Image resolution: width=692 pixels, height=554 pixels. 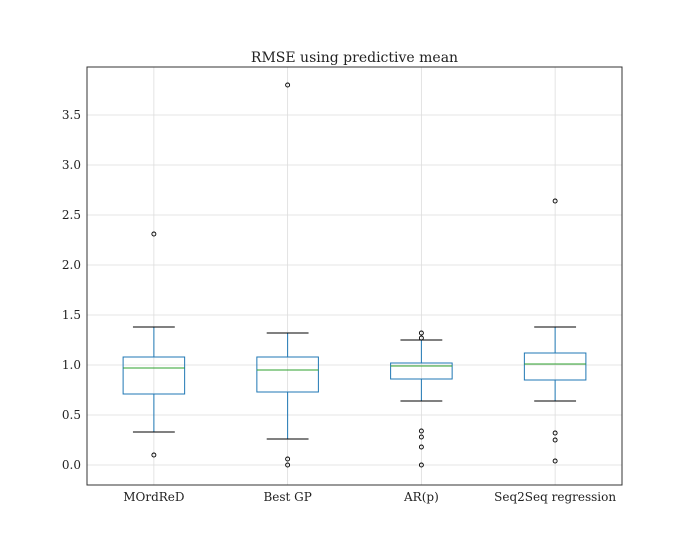 I want to click on x-tick-label: Seq2Seq regression, so click(x=555, y=497).